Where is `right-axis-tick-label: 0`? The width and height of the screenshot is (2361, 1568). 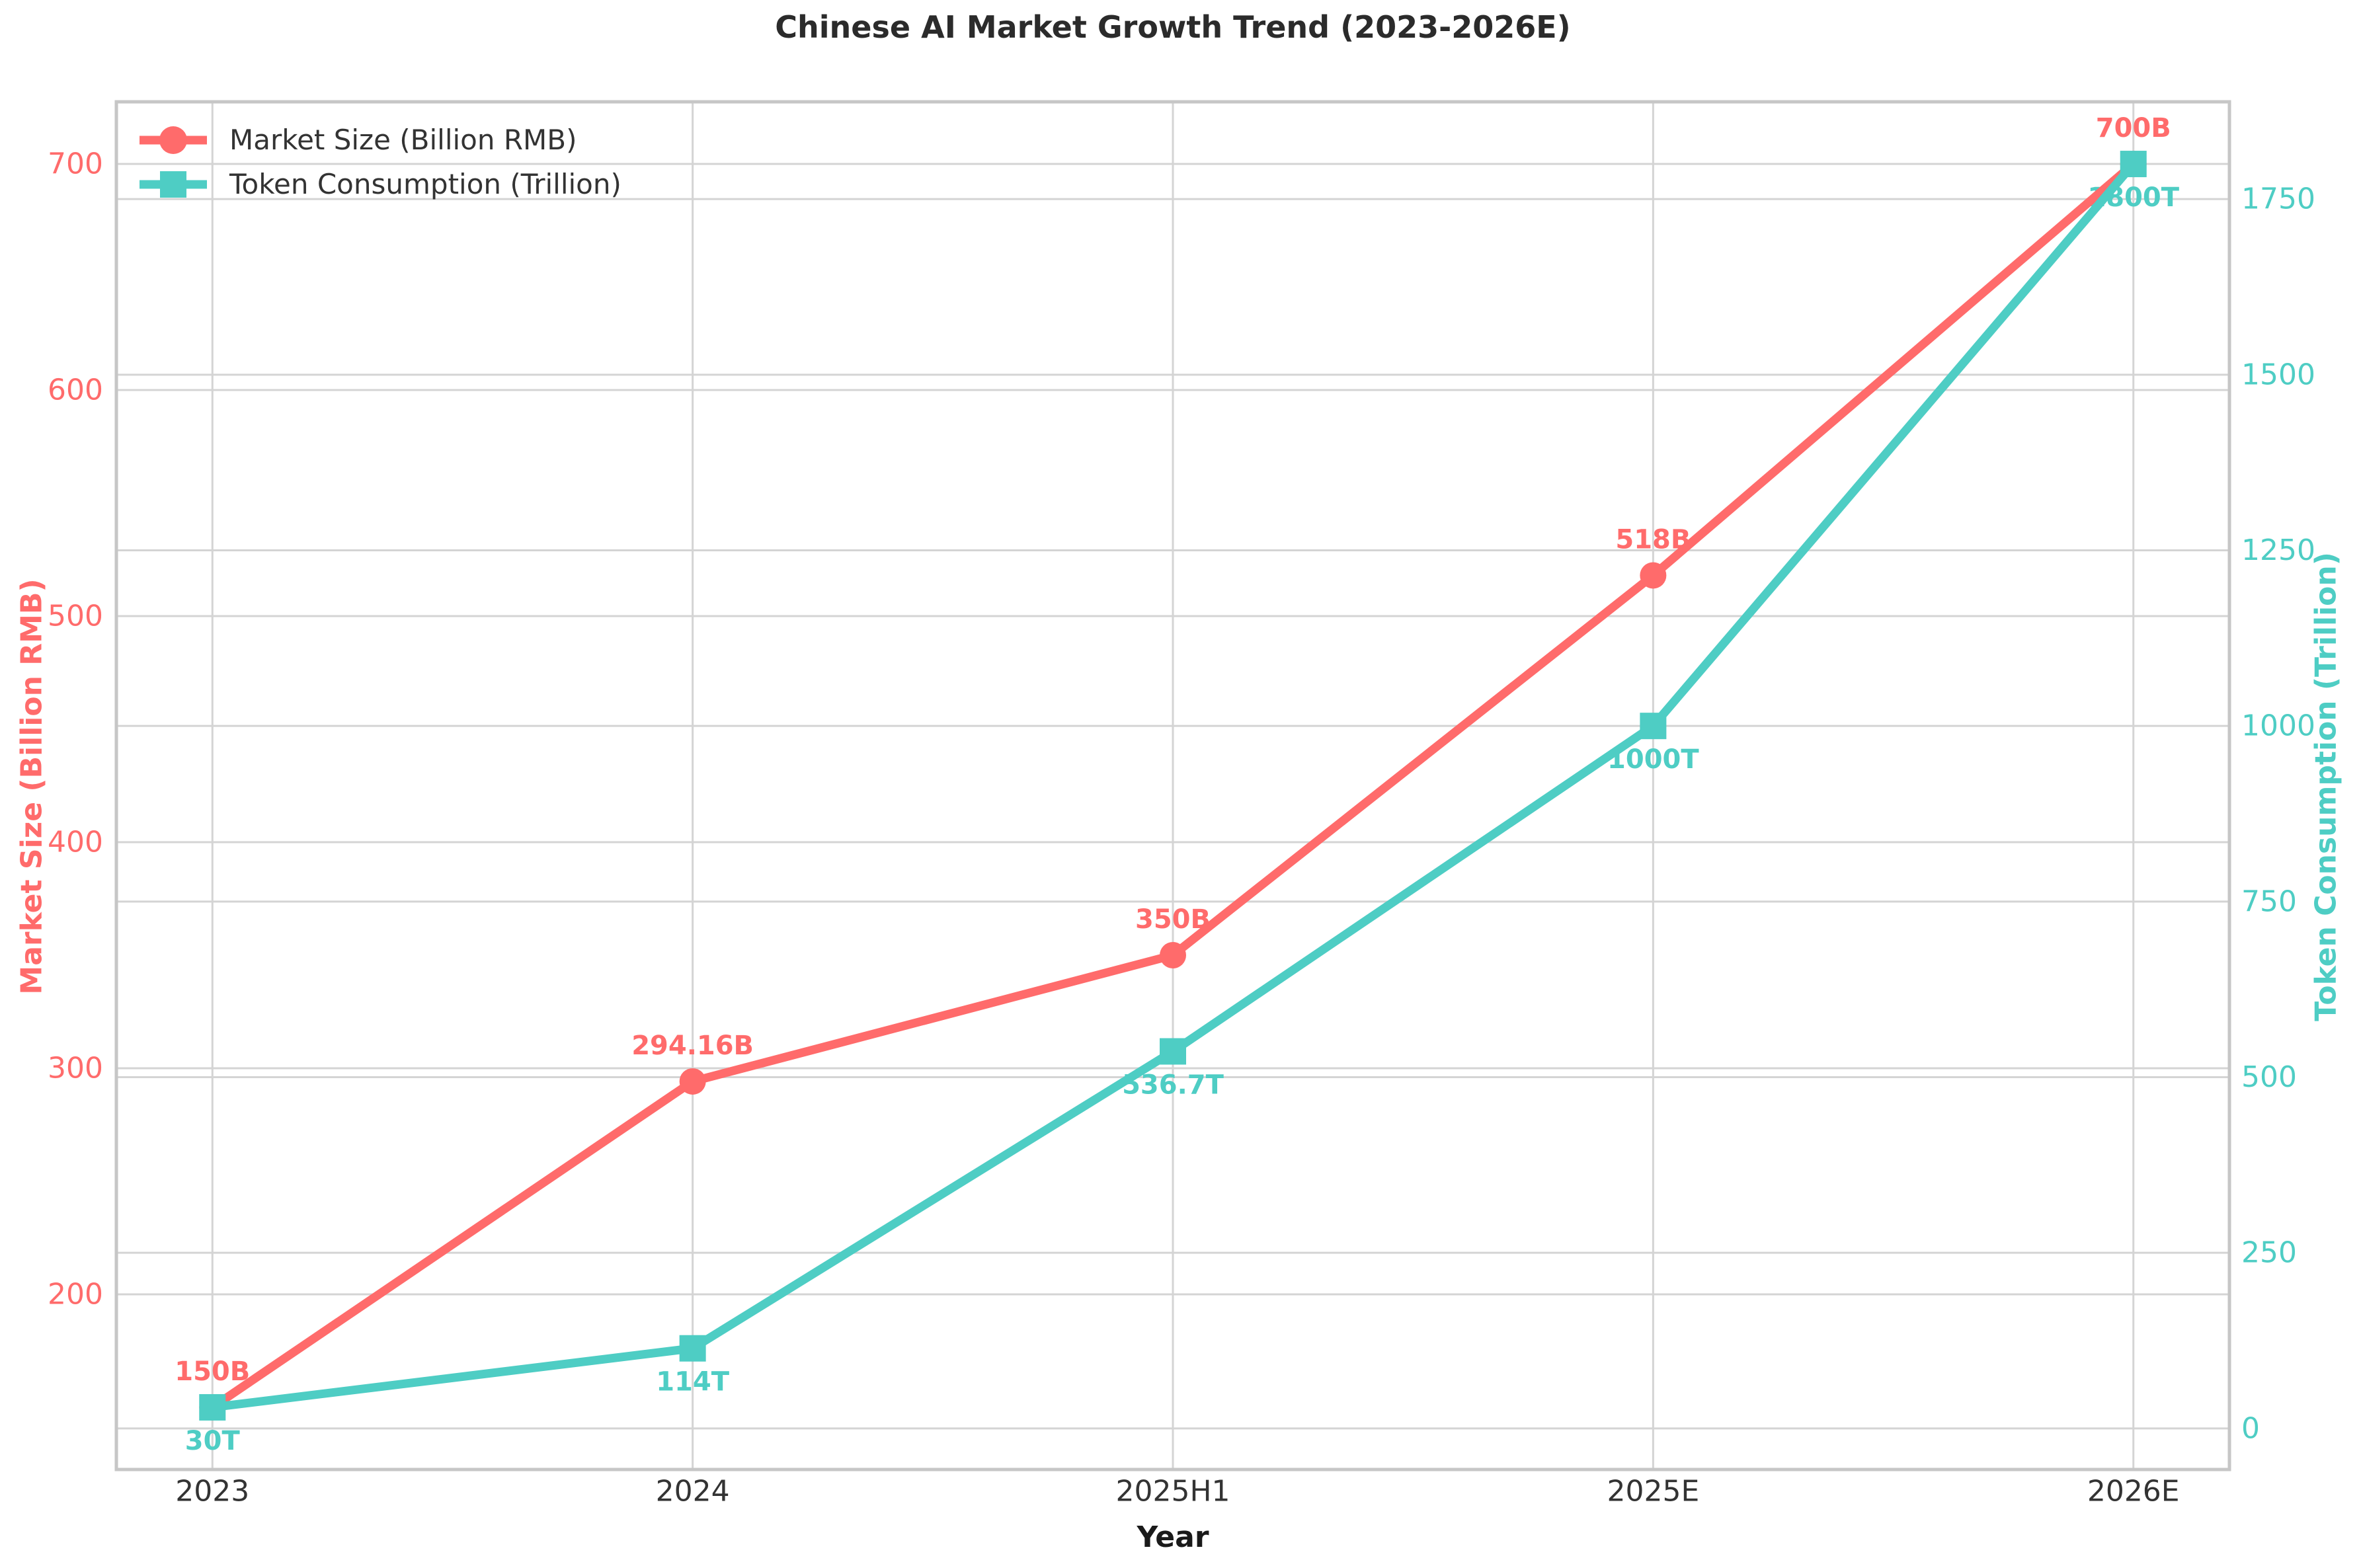
right-axis-tick-label: 0 is located at coordinates (2250, 1428).